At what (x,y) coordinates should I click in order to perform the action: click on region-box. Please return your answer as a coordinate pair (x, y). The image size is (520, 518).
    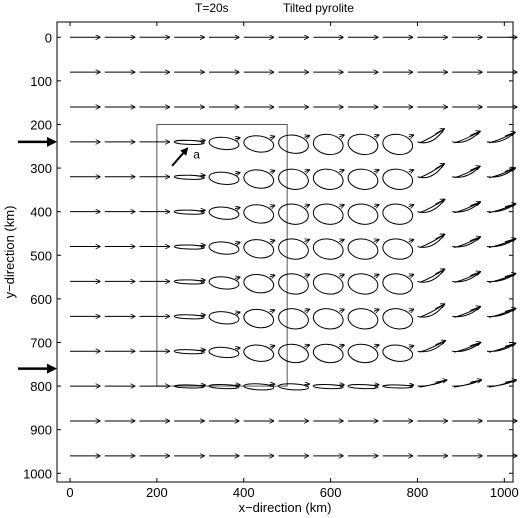
    Looking at the image, I should click on (222, 255).